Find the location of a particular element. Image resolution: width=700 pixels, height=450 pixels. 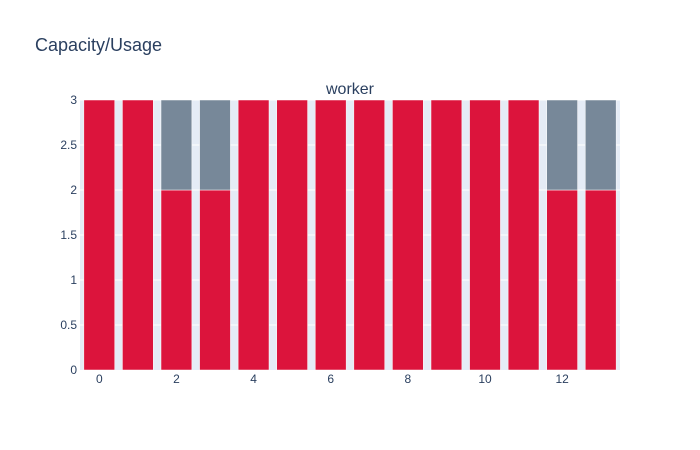

x-tick-label: 0 is located at coordinates (99, 379).